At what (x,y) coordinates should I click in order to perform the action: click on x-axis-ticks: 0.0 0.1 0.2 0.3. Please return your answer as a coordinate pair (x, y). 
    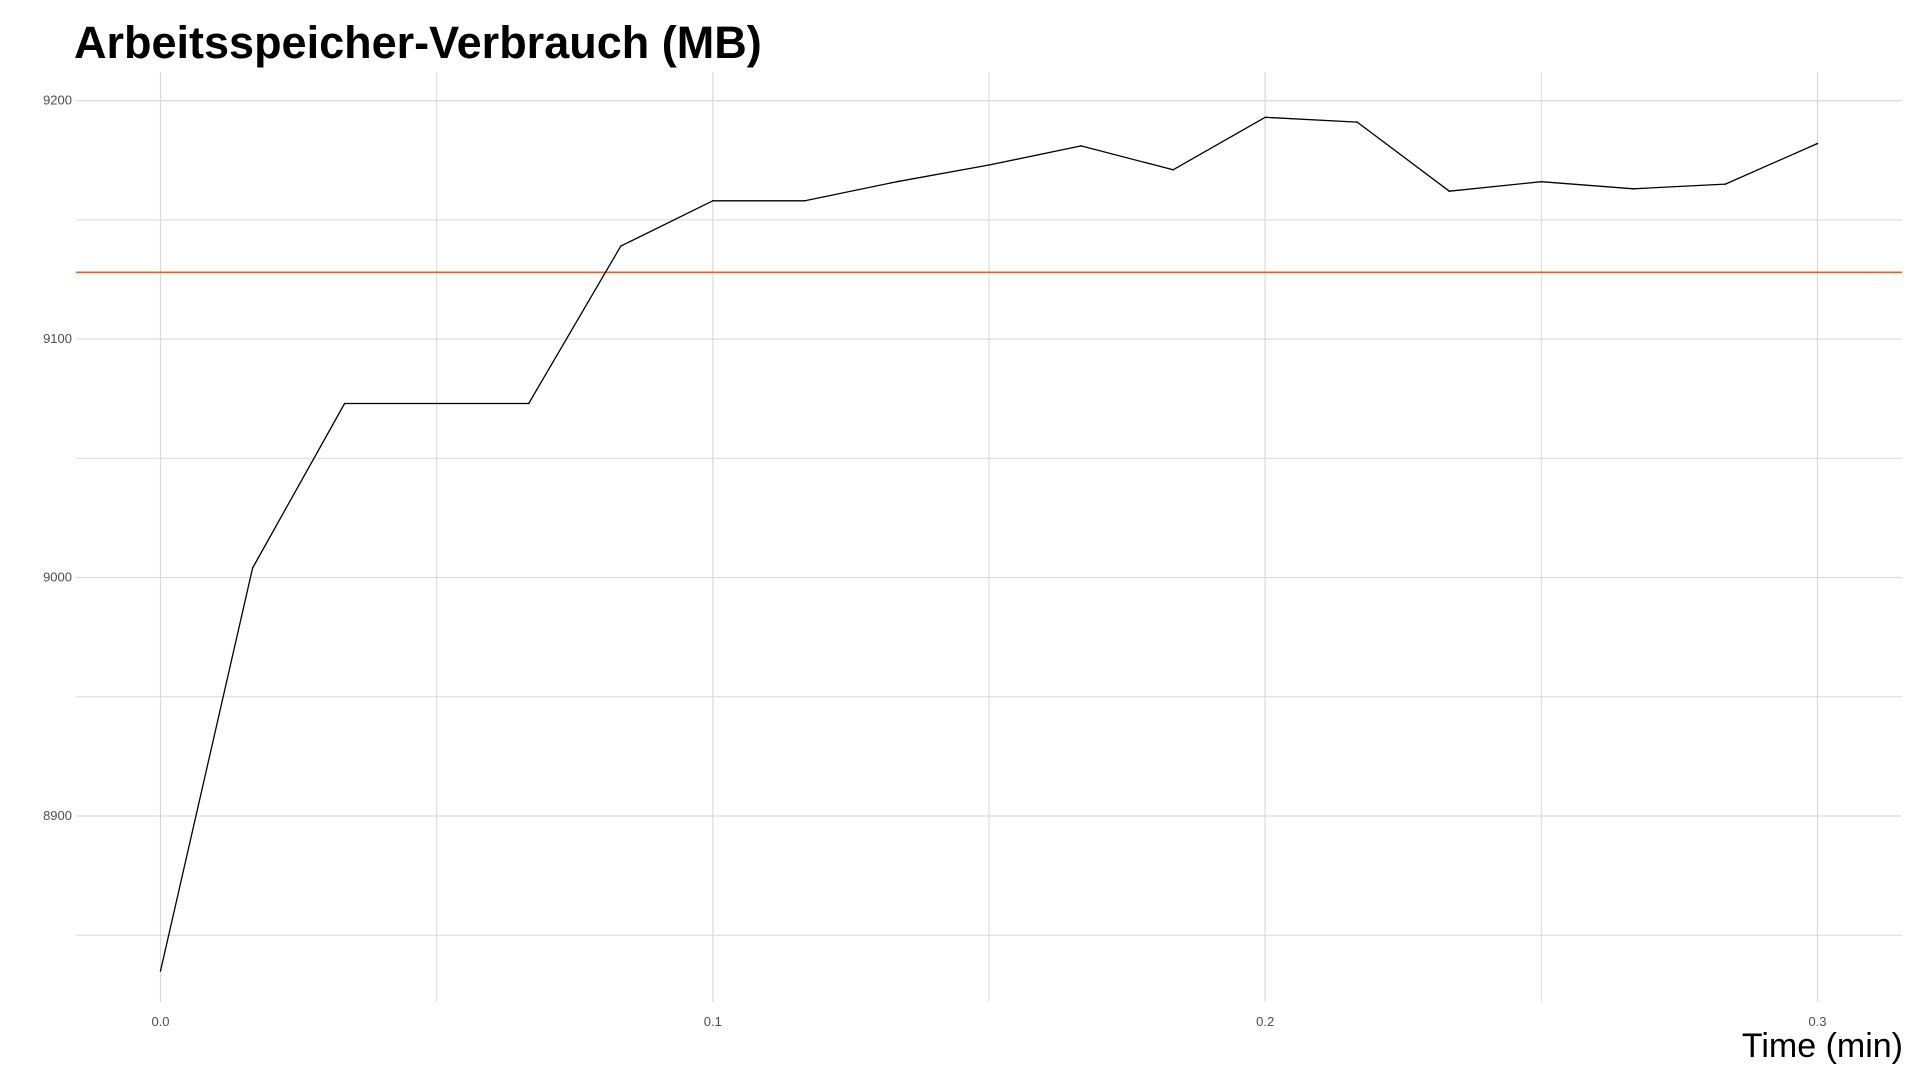
    Looking at the image, I should click on (988, 1021).